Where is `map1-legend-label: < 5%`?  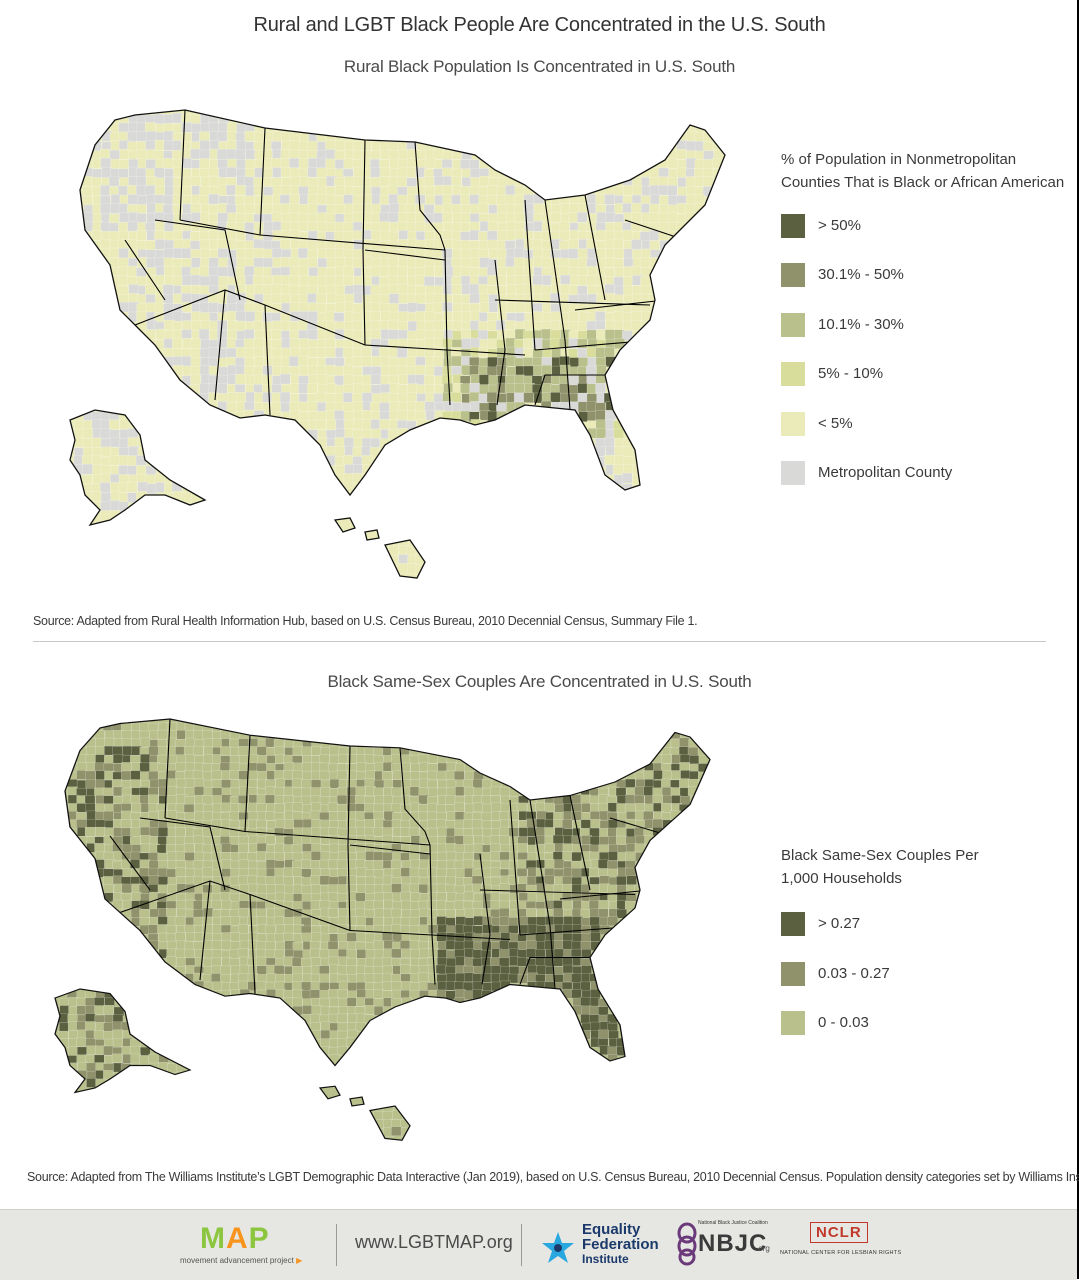
map1-legend-label: < 5% is located at coordinates (835, 423).